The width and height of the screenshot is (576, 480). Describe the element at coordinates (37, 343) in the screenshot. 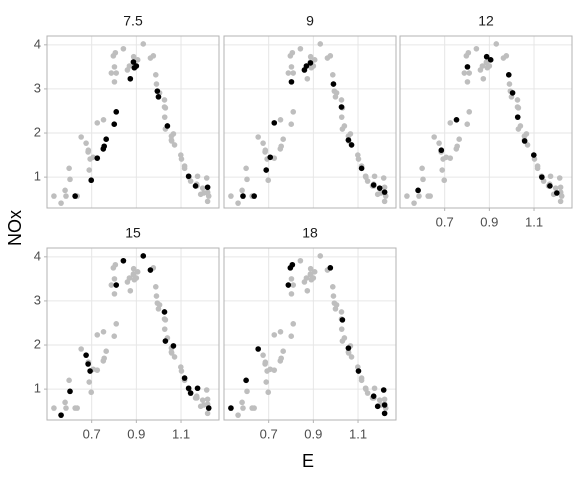

I see `y-tick-label: 2` at that location.